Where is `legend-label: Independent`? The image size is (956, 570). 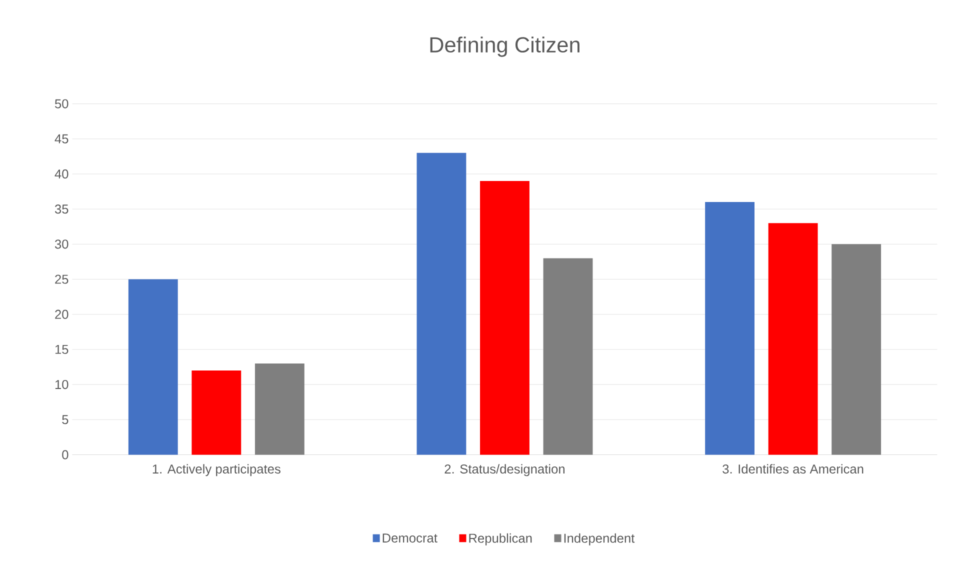
legend-label: Independent is located at coordinates (599, 539).